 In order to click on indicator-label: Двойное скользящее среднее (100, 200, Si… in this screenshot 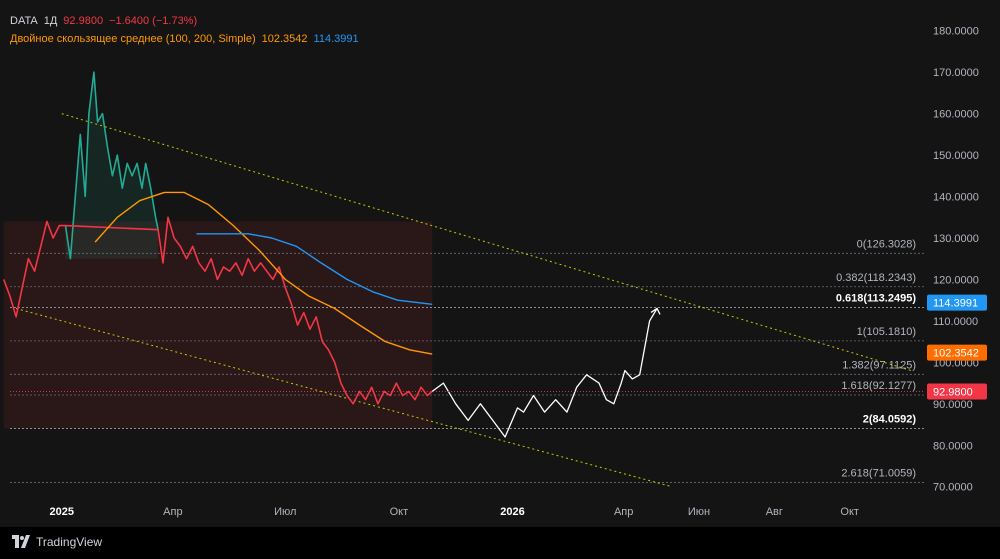, I will do `click(133, 39)`.